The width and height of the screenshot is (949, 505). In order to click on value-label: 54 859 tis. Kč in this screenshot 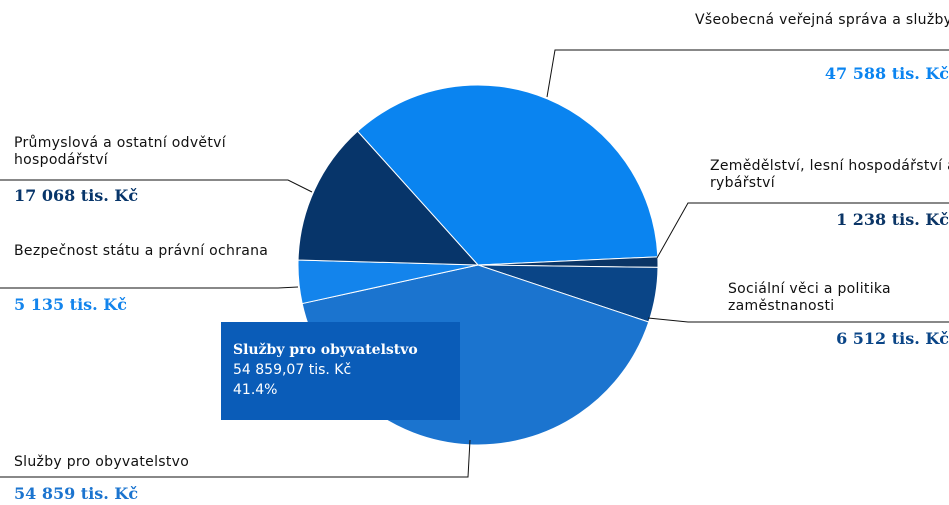, I will do `click(76, 493)`.